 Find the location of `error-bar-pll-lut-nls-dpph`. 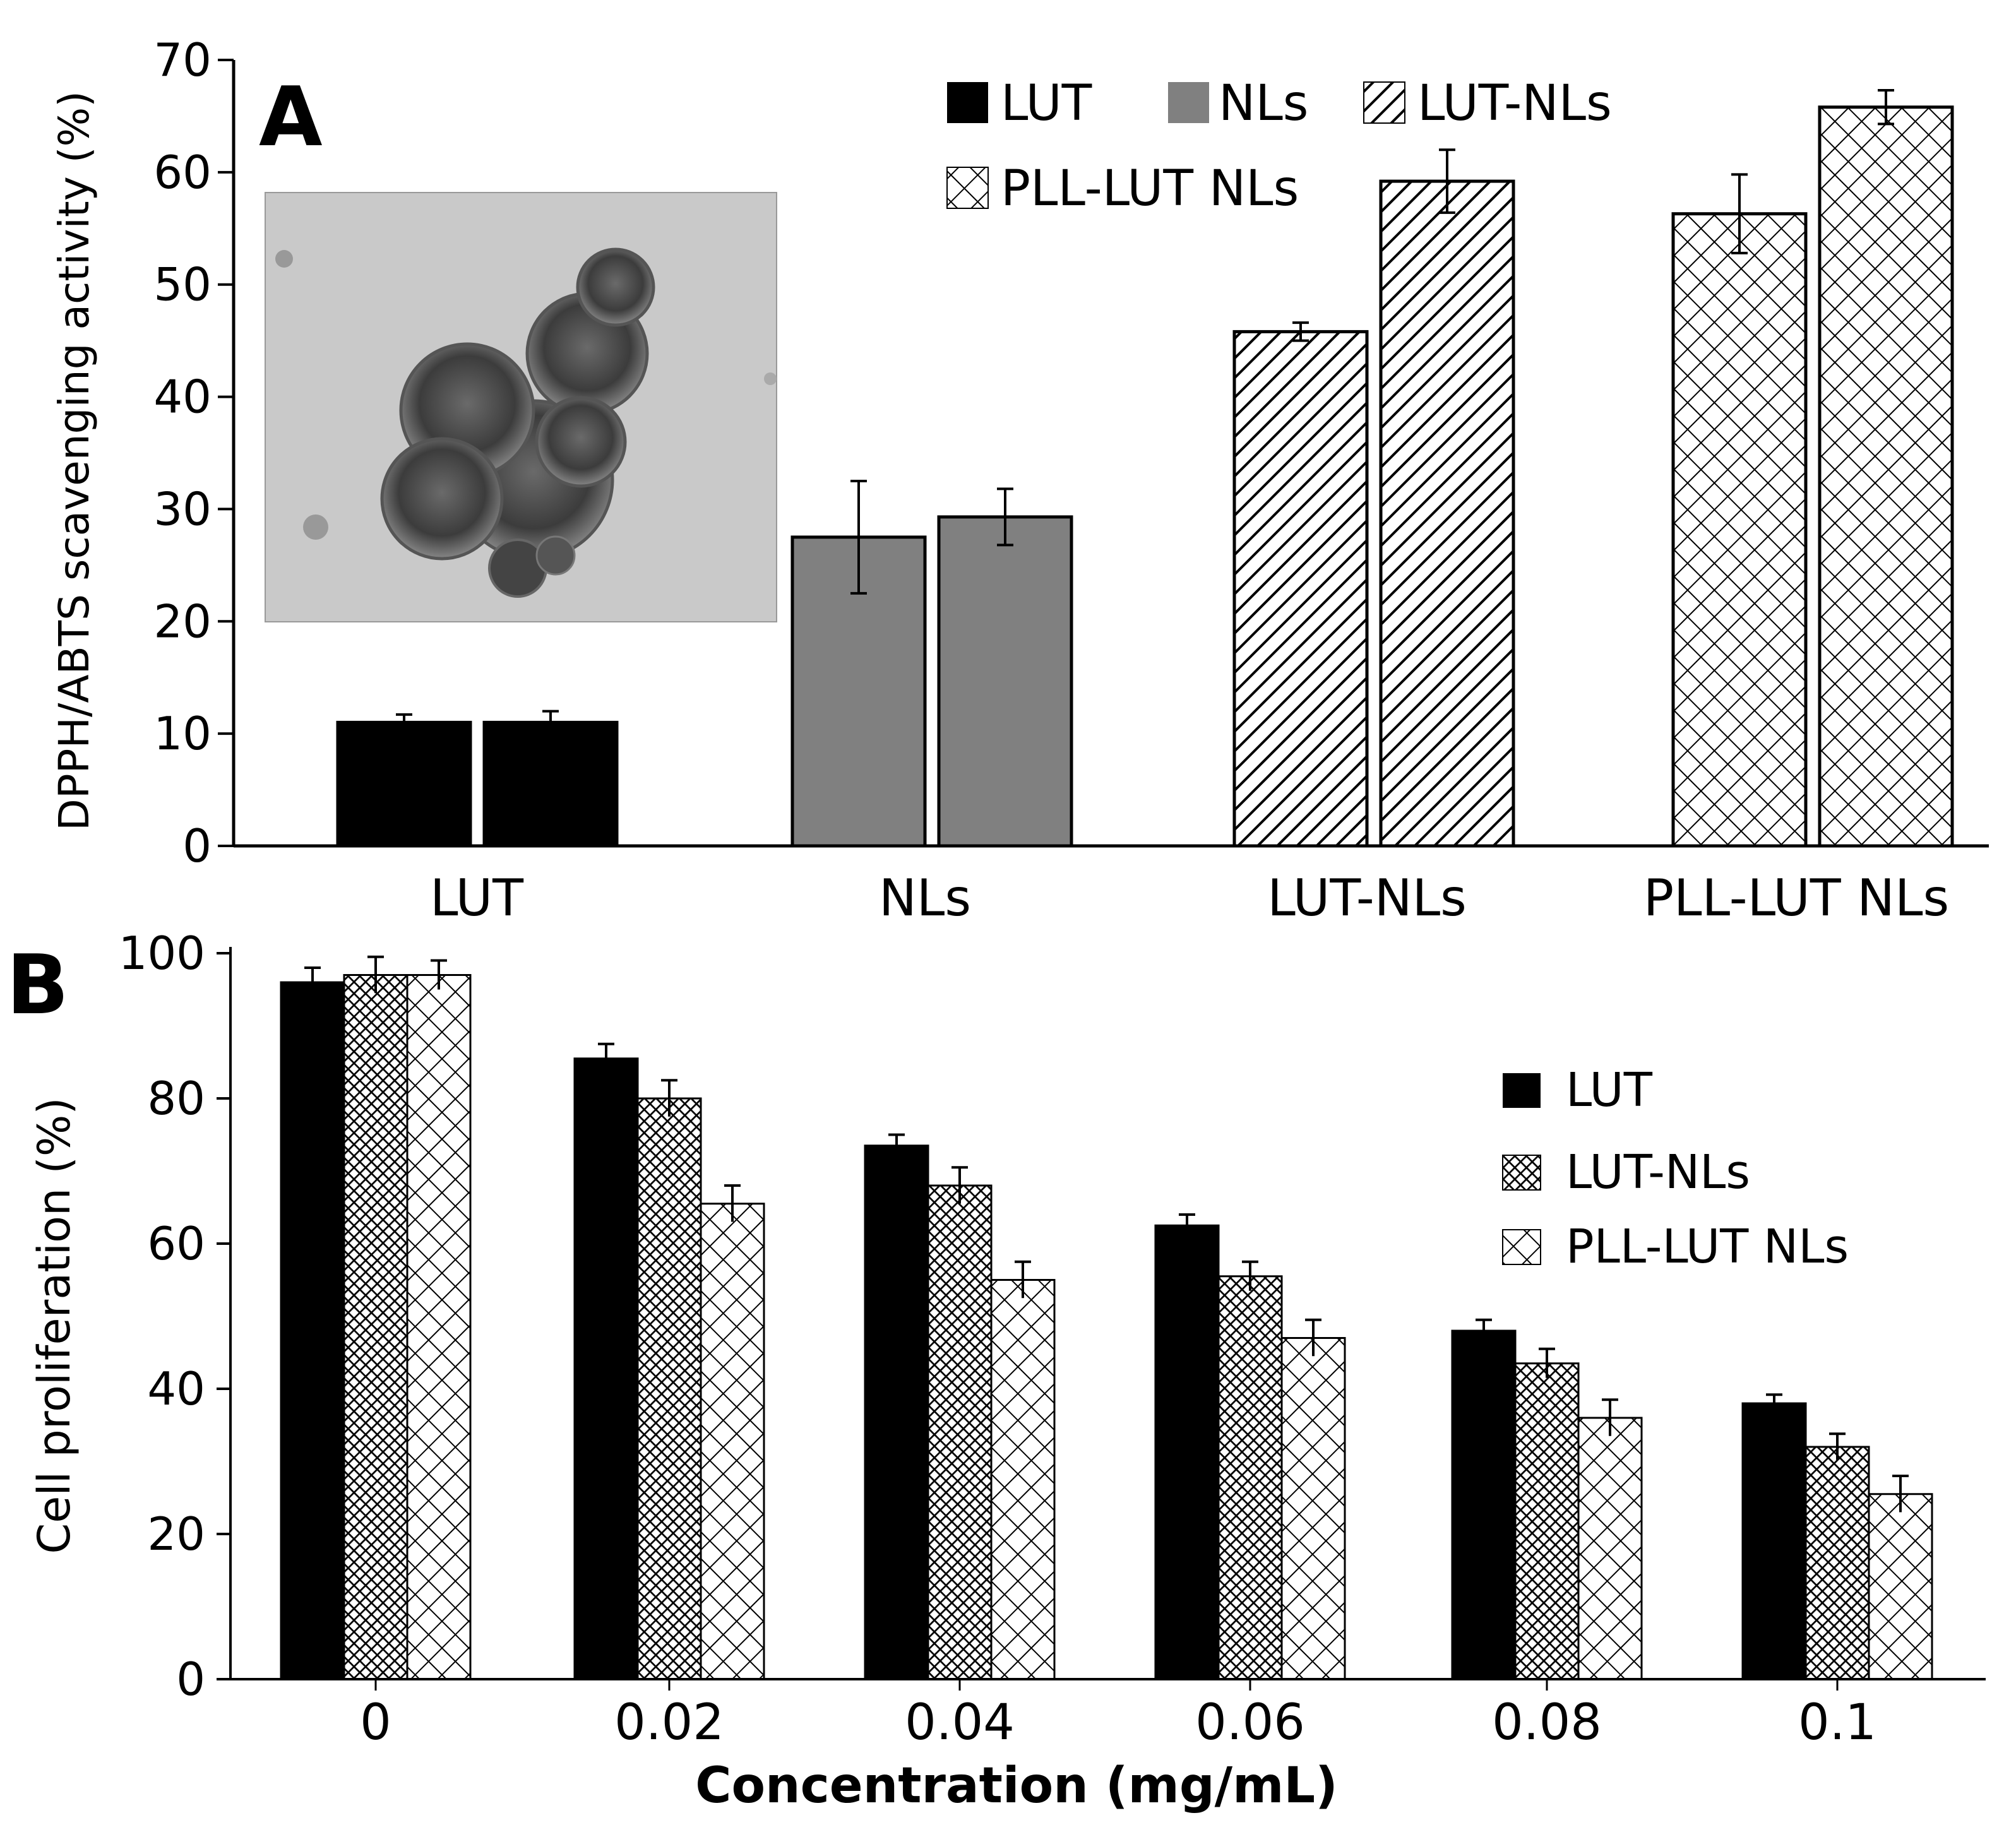

error-bar-pll-lut-nls-dpph is located at coordinates (1739, 213).